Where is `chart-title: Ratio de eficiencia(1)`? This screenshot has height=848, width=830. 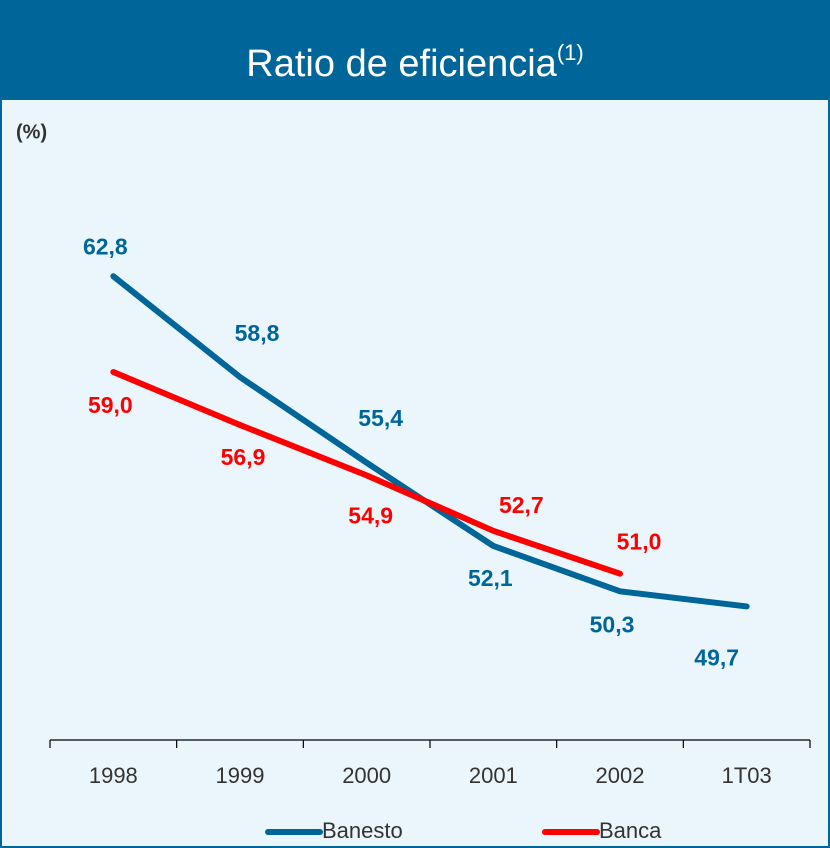 chart-title: Ratio de eficiencia(1) is located at coordinates (414, 62).